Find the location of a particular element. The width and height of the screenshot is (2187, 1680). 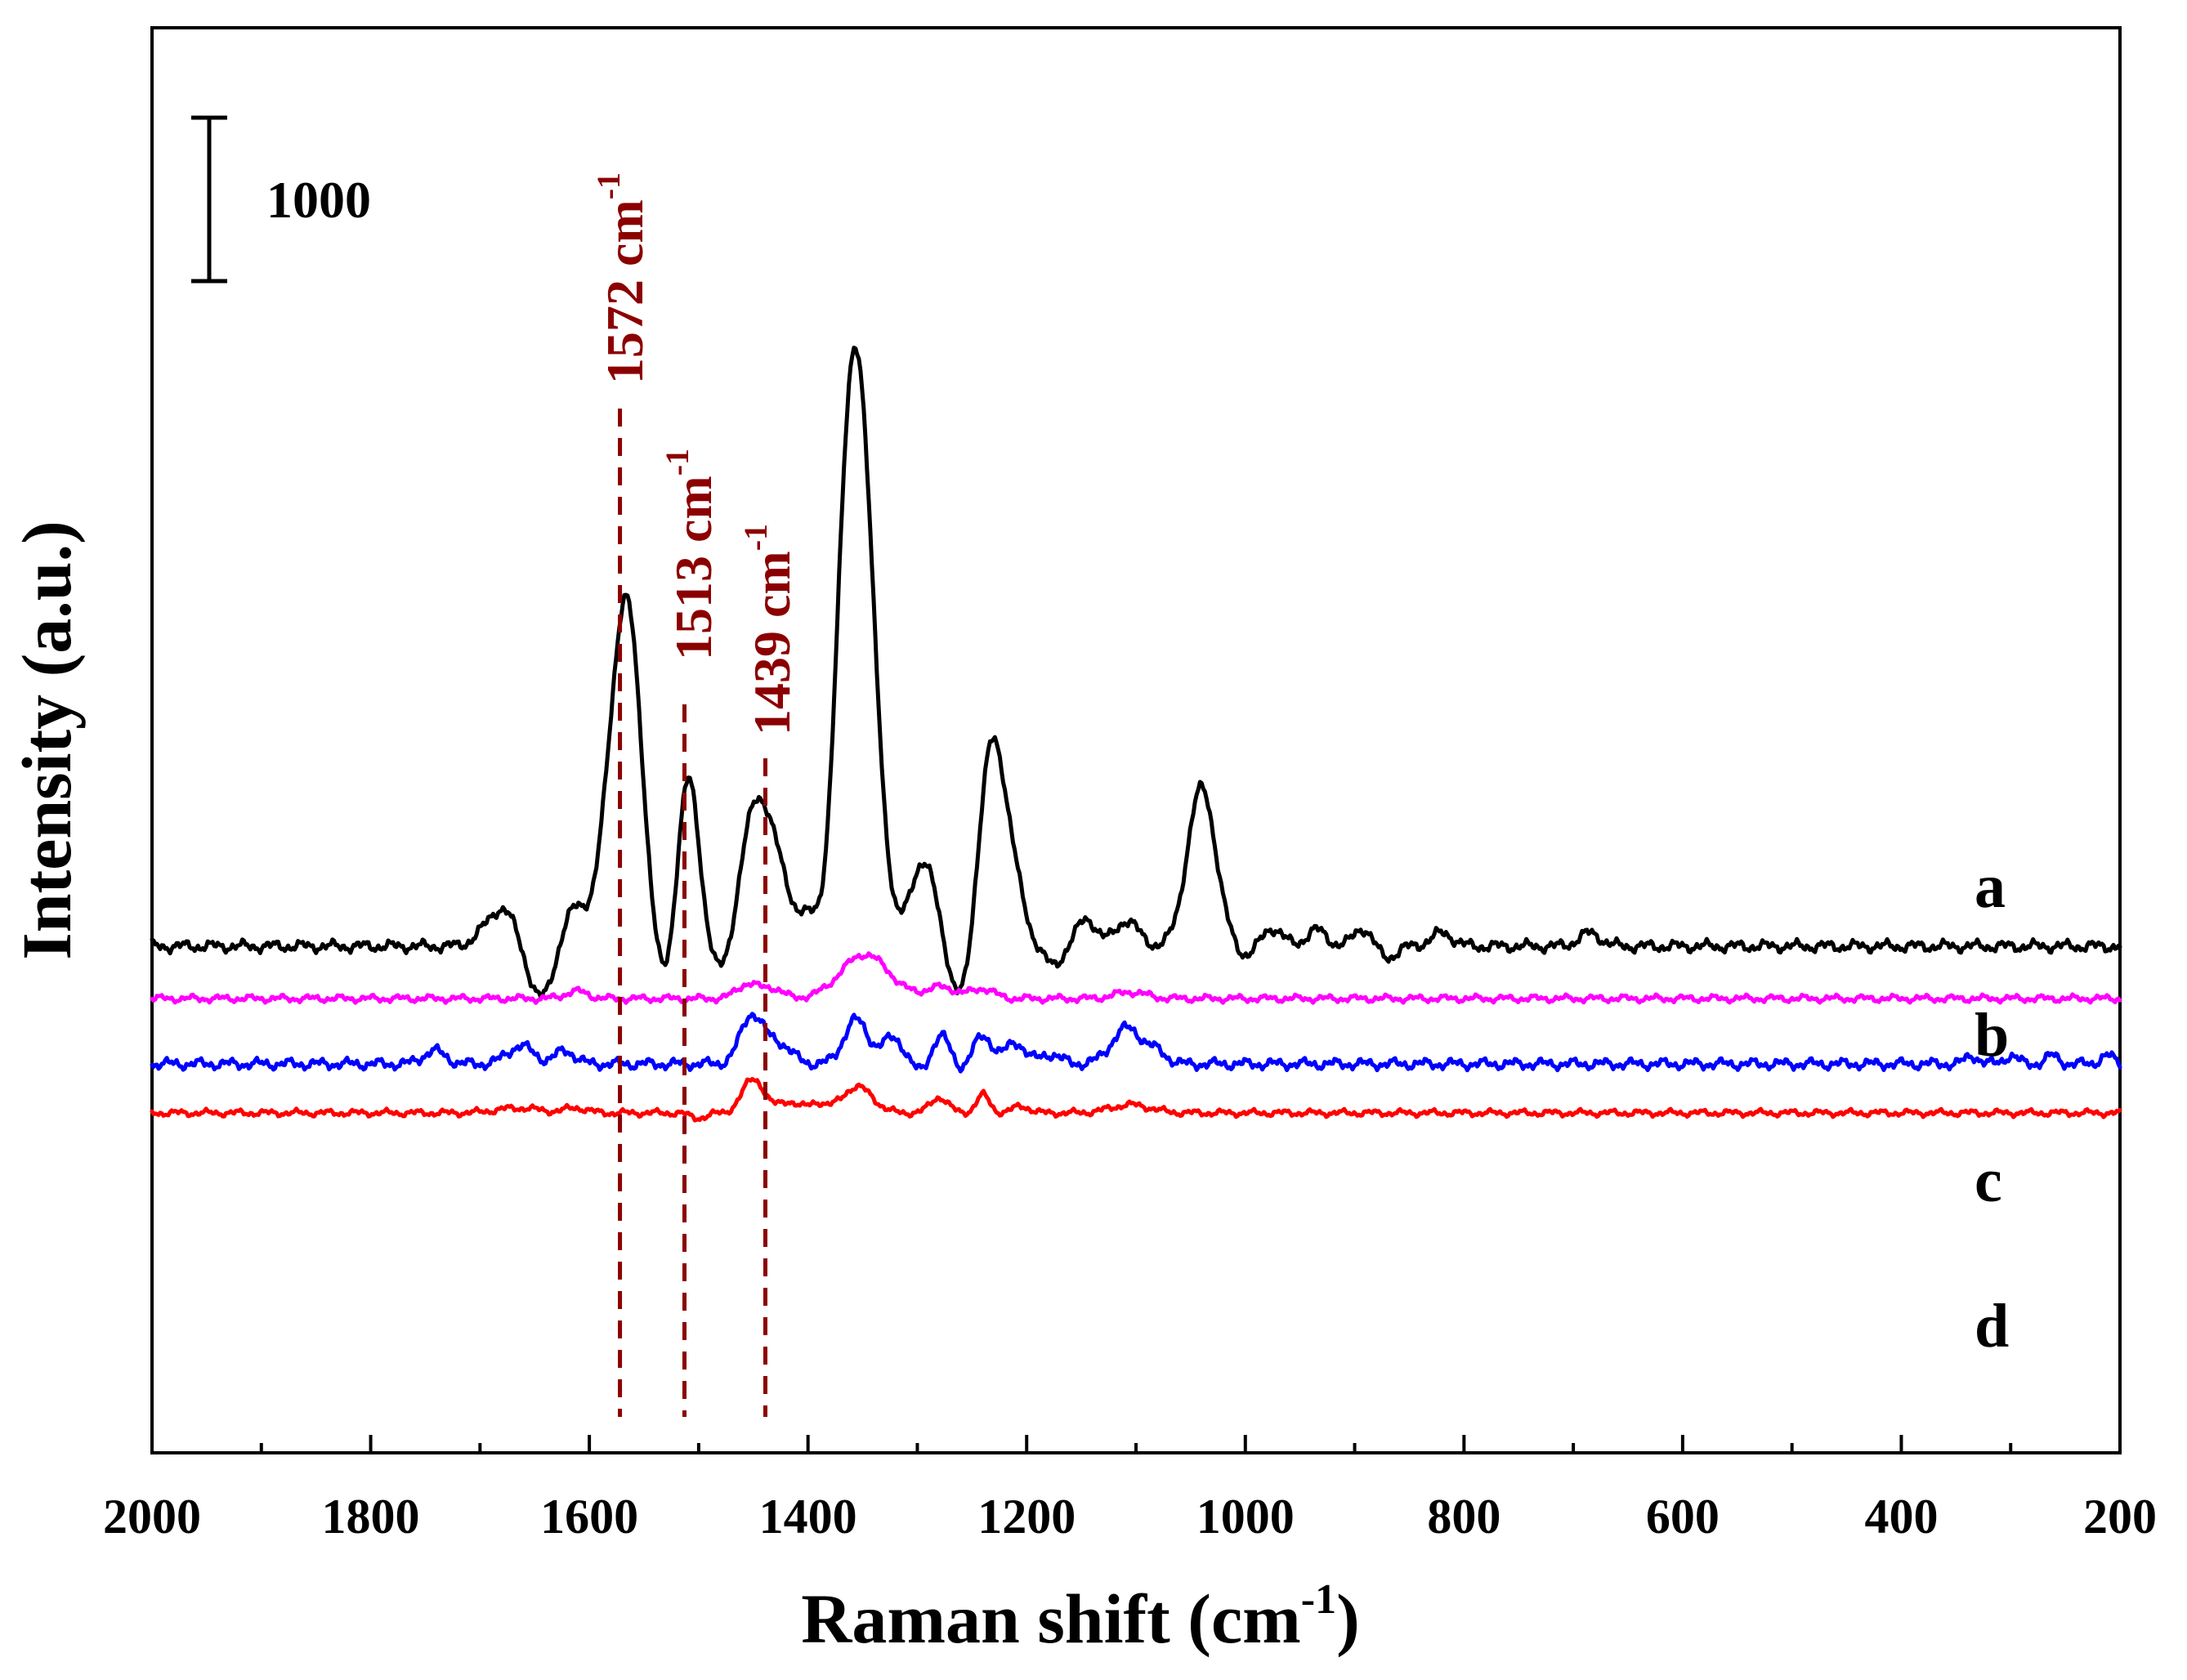

x-axis-tick-labels: 2000 1800 1600 1400 1200 1000 800 600 400 200 is located at coordinates (1130, 1517).